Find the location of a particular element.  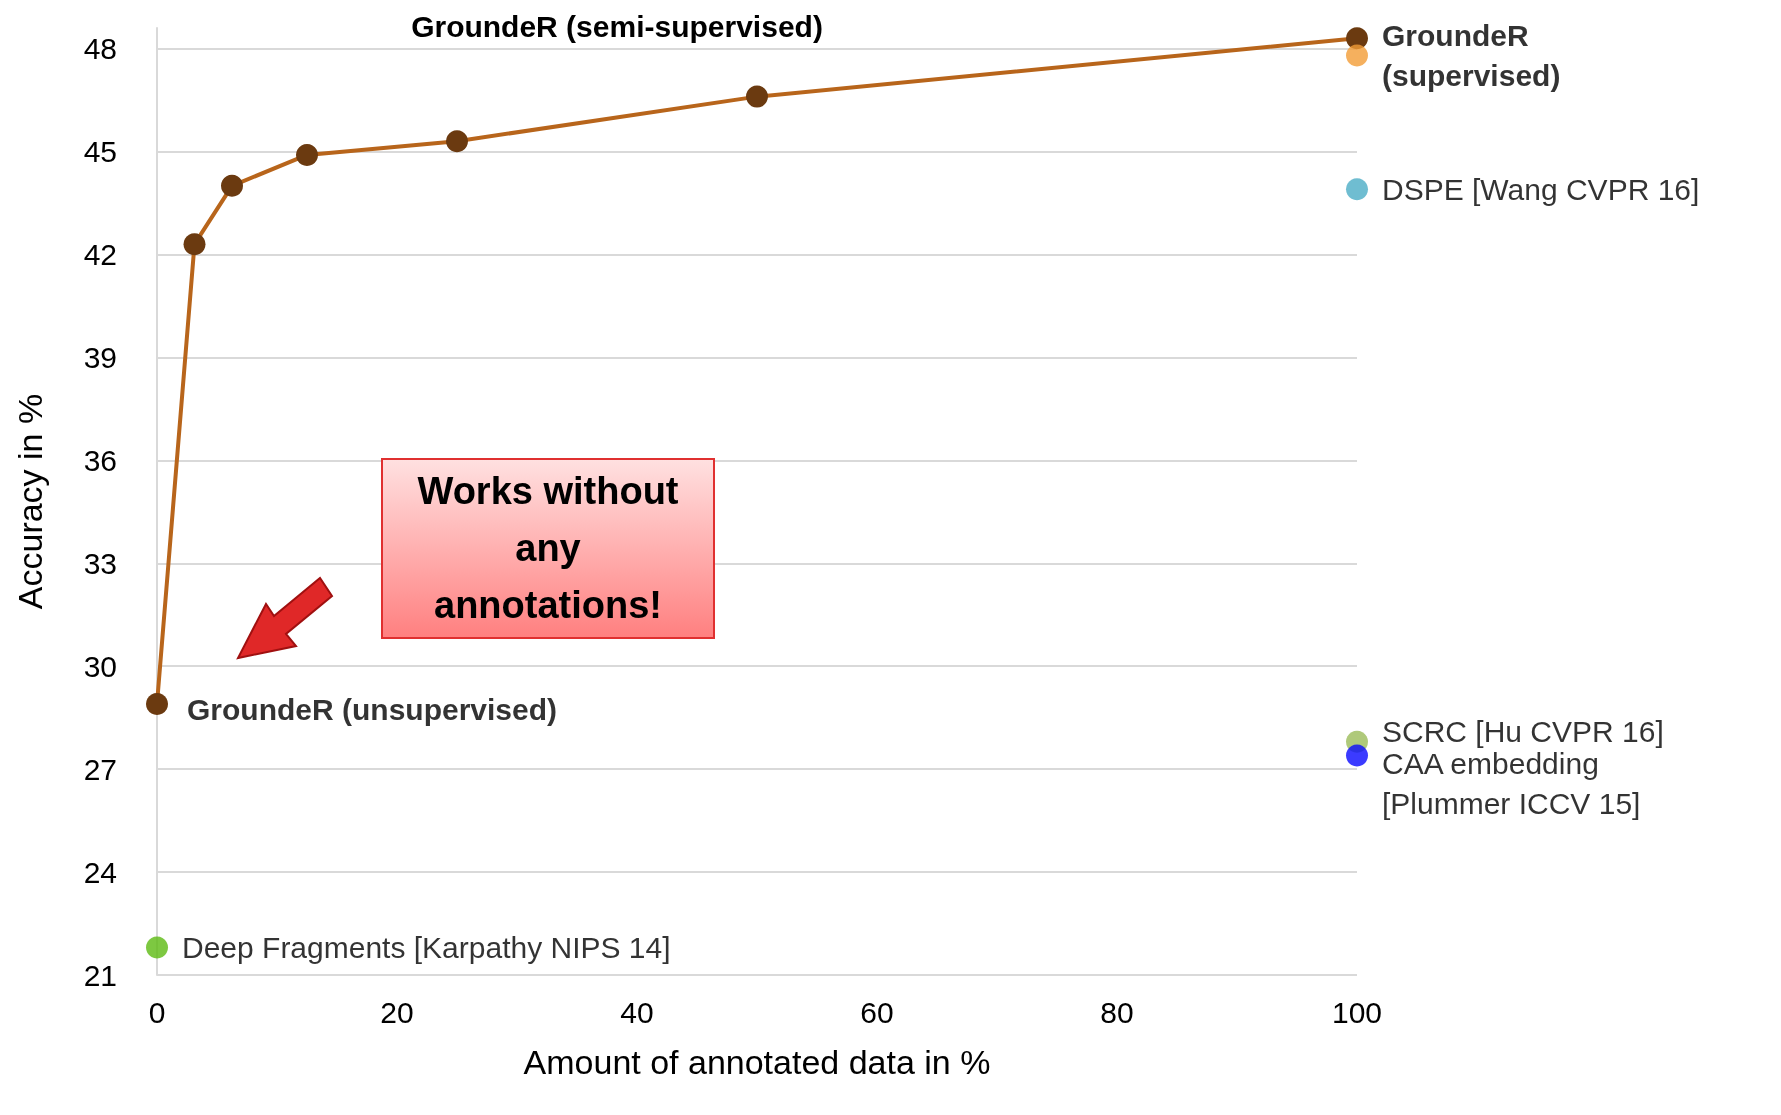

x-tick-label: 60 is located at coordinates (877, 1012).